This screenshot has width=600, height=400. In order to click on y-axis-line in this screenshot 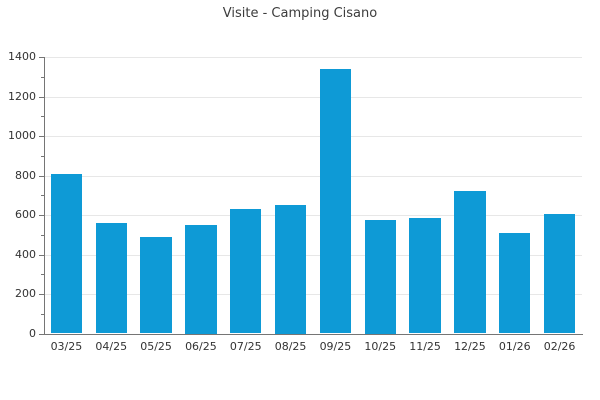, I will do `click(44, 195)`.